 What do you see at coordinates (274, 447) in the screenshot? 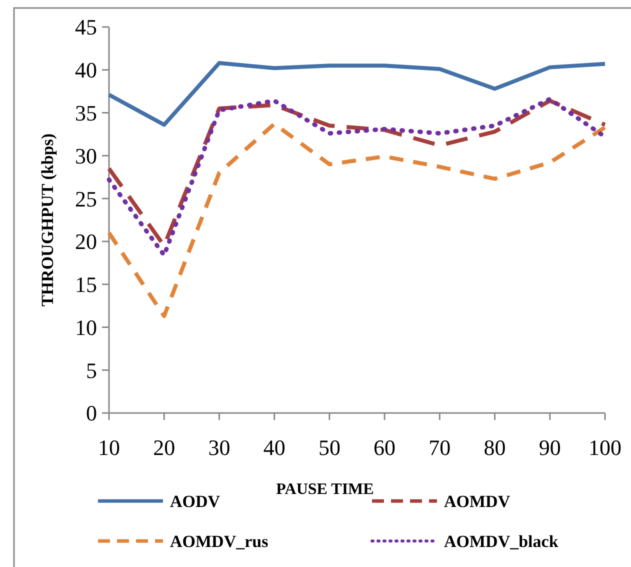
I see `x-tick-label: 40` at bounding box center [274, 447].